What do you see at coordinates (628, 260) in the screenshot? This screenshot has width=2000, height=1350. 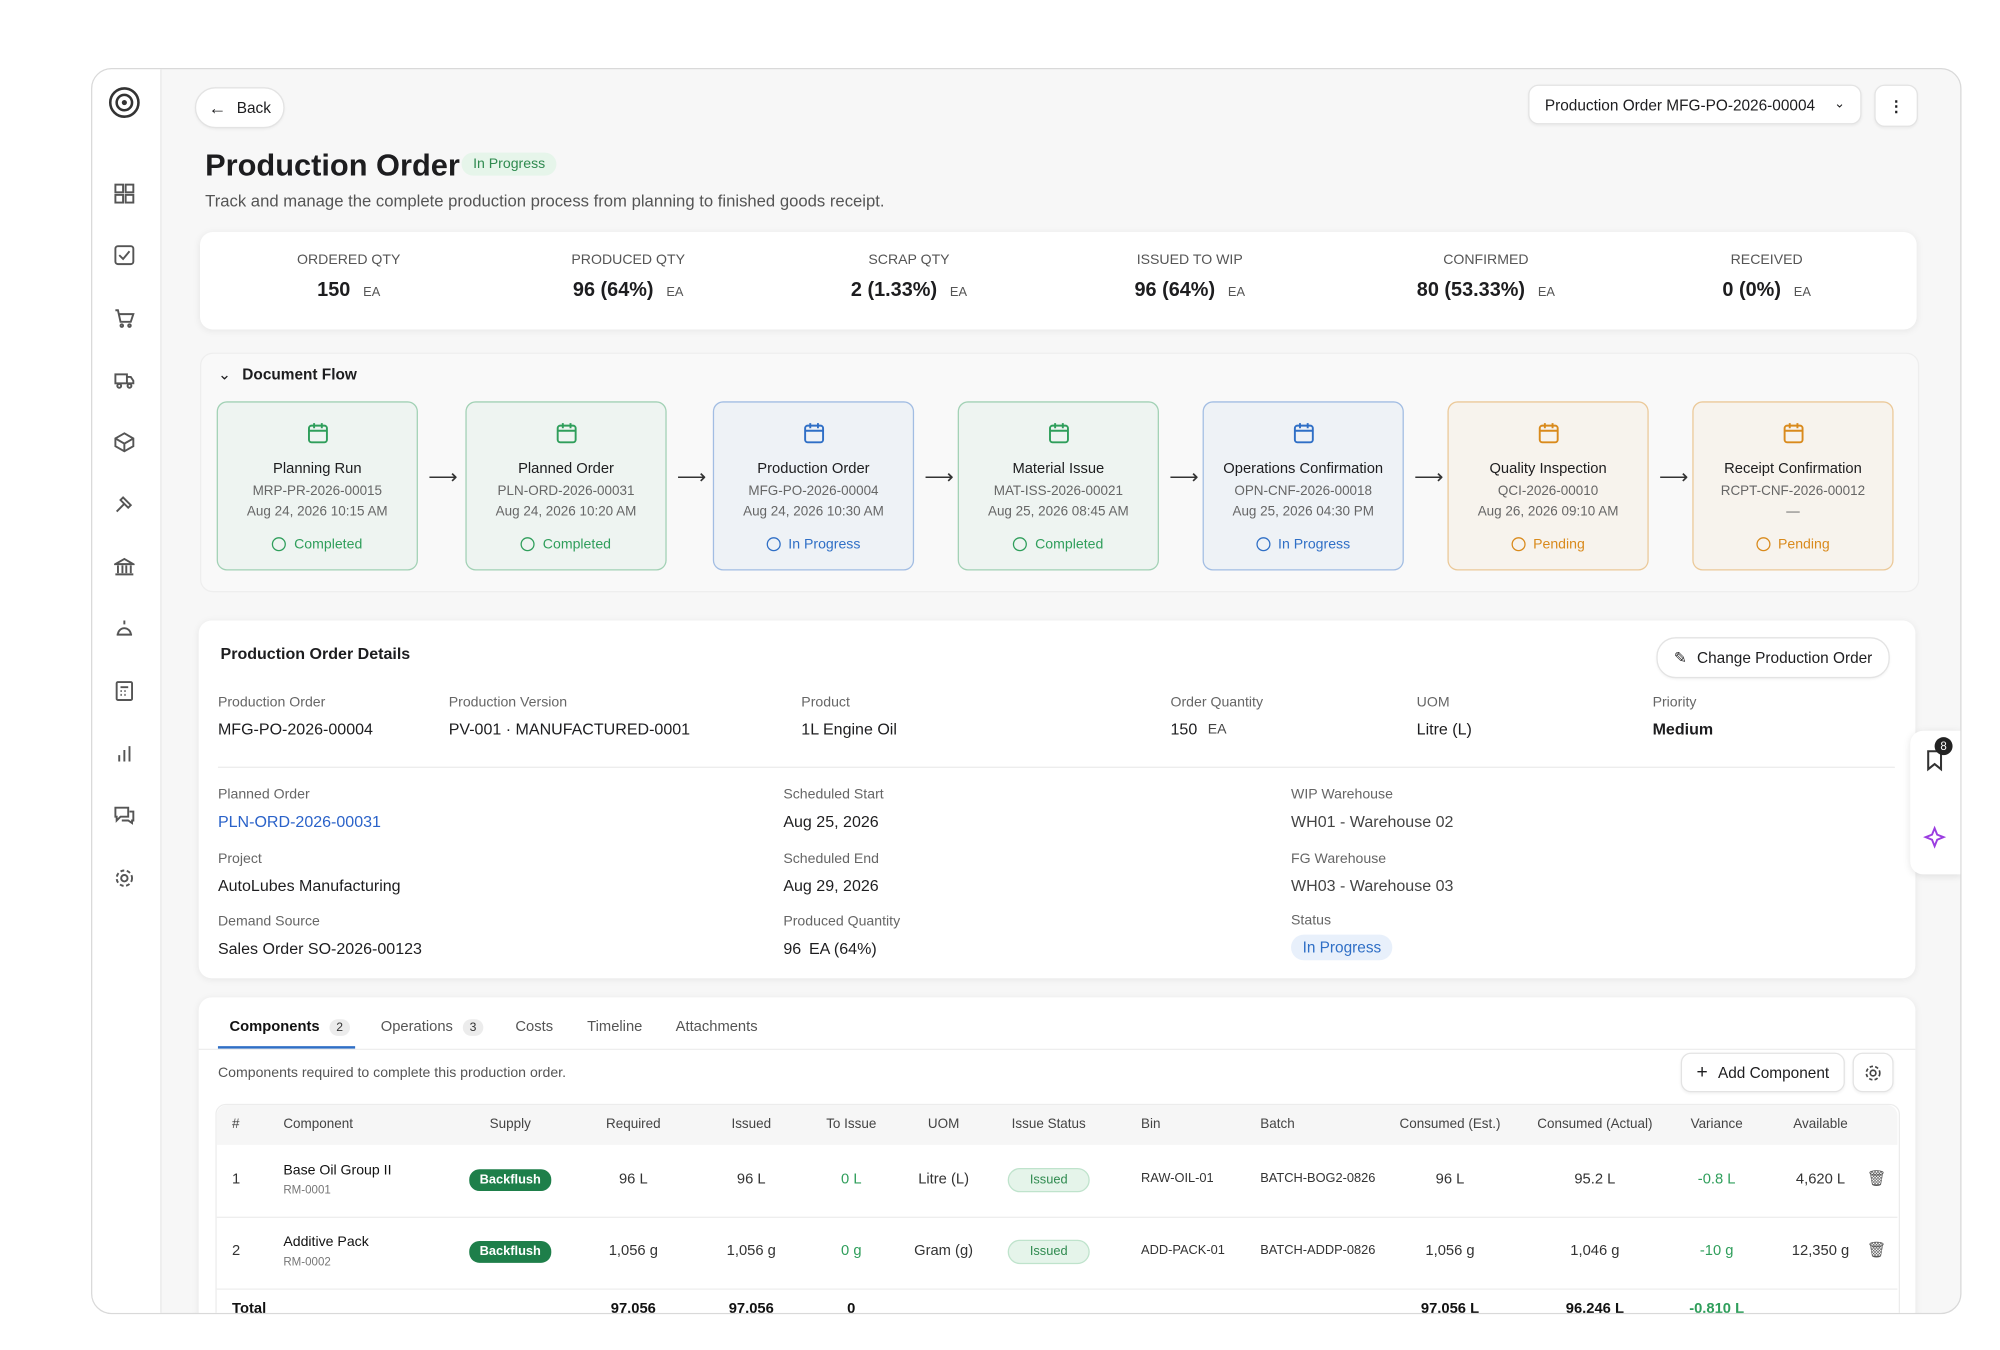 I see `kpi-label: PRODUCED QTY` at bounding box center [628, 260].